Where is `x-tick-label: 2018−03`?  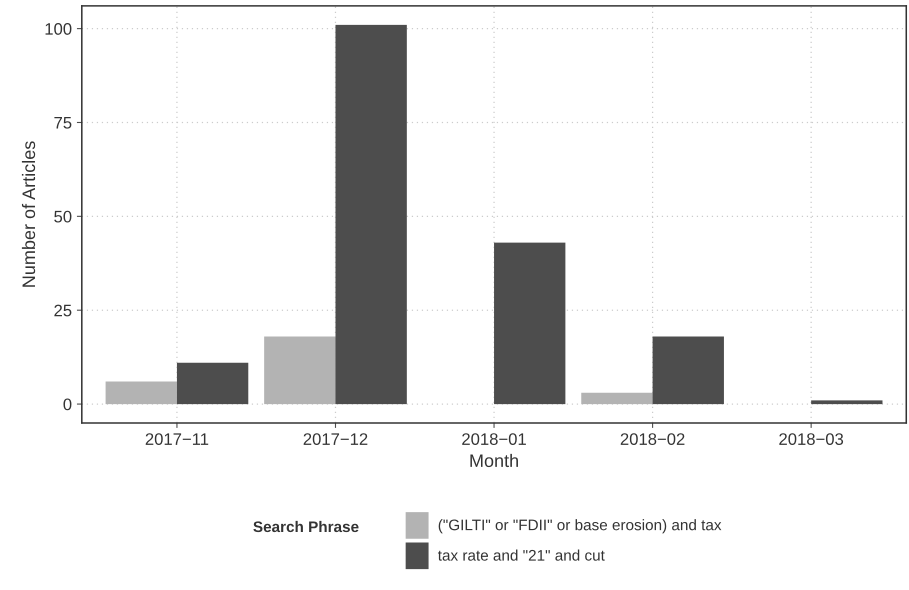
x-tick-label: 2018−03 is located at coordinates (811, 439).